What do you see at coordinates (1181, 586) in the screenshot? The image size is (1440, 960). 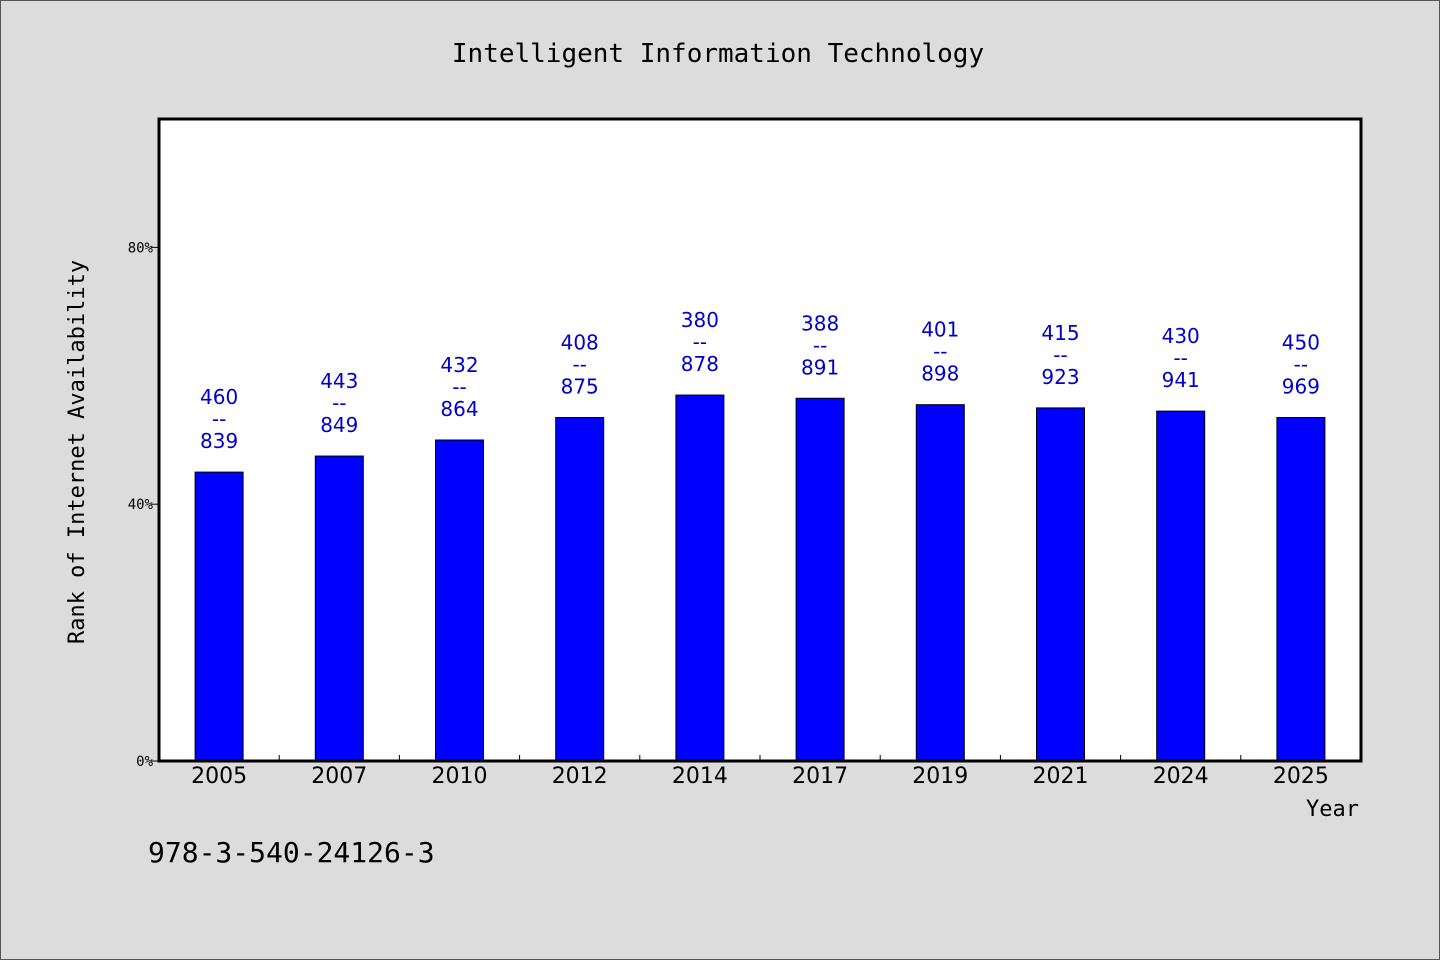 I see `bar-2024` at bounding box center [1181, 586].